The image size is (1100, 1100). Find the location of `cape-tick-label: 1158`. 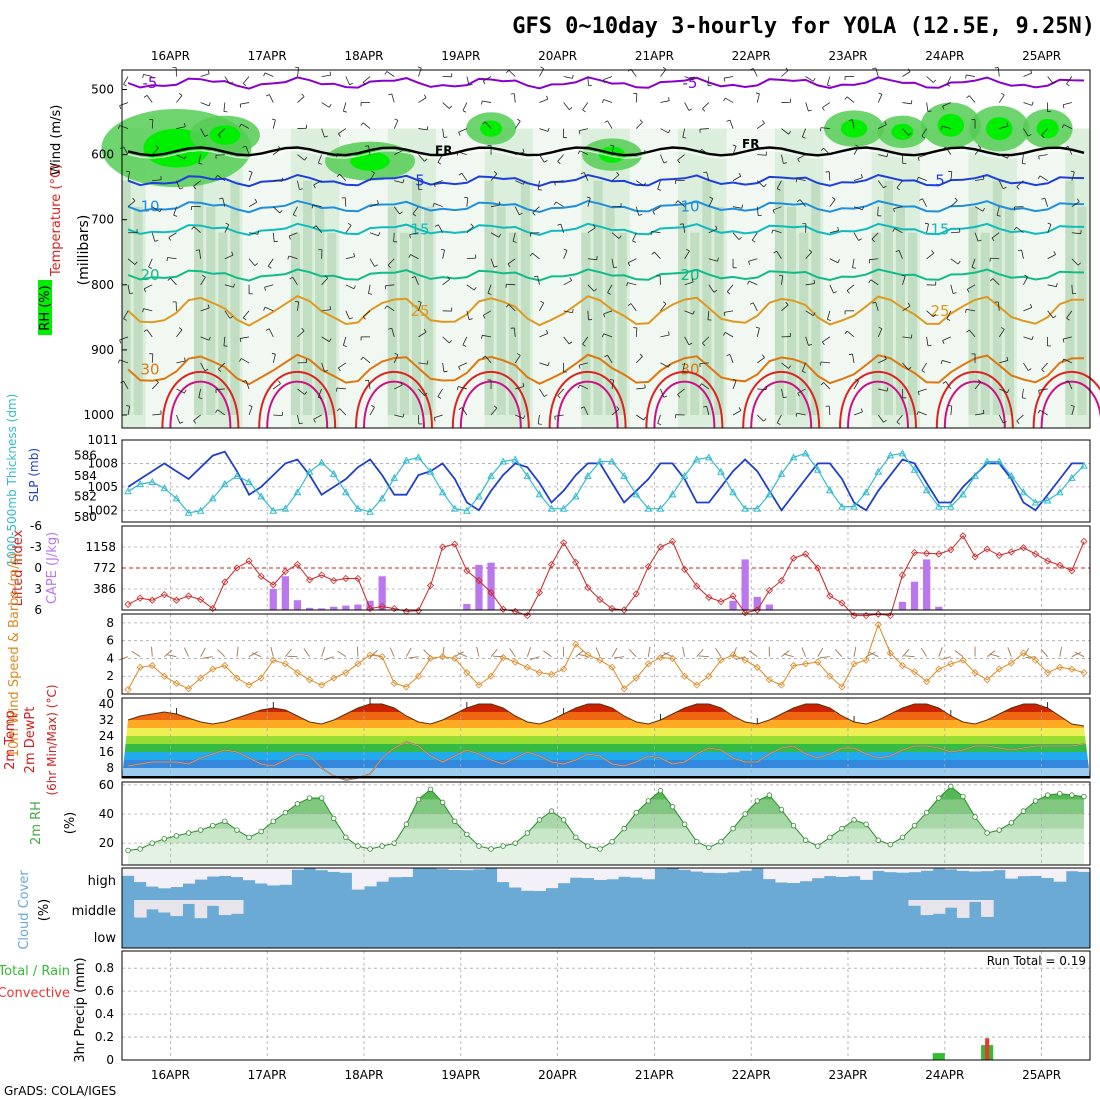

cape-tick-label: 1158 is located at coordinates (100, 547).